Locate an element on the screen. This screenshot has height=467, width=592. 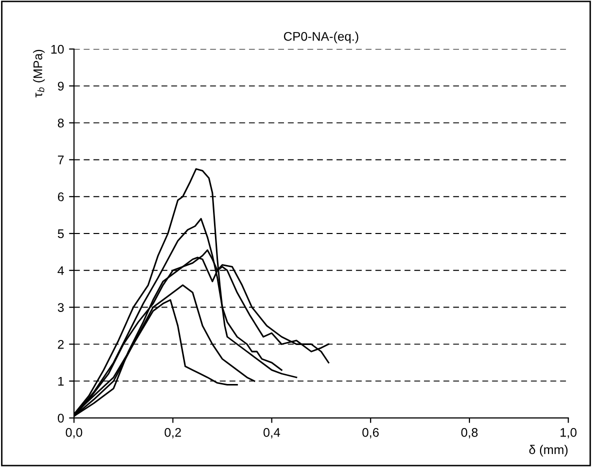
y-tick-label: 4 is located at coordinates (61, 270).